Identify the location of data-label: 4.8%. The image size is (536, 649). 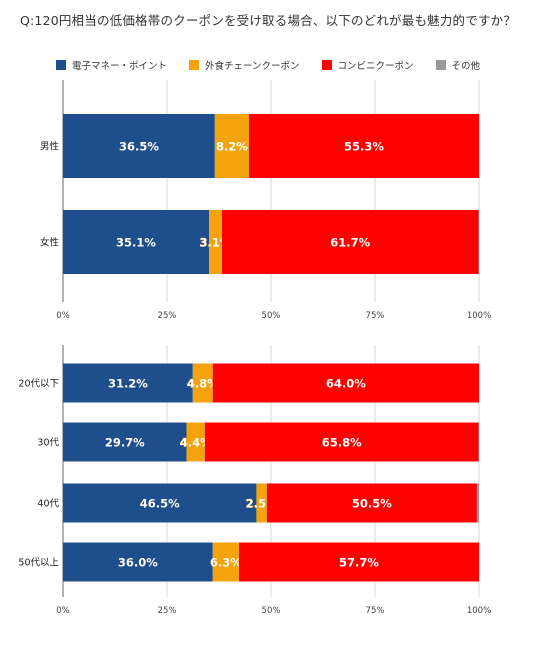
(203, 384).